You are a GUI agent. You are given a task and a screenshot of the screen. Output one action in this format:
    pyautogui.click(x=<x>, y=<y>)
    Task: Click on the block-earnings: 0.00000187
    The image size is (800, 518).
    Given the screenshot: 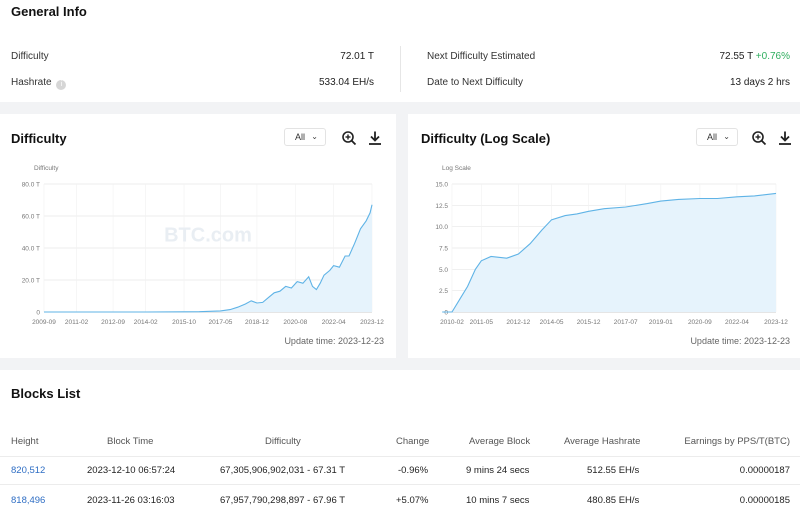 What is the action you would take?
    pyautogui.click(x=764, y=470)
    